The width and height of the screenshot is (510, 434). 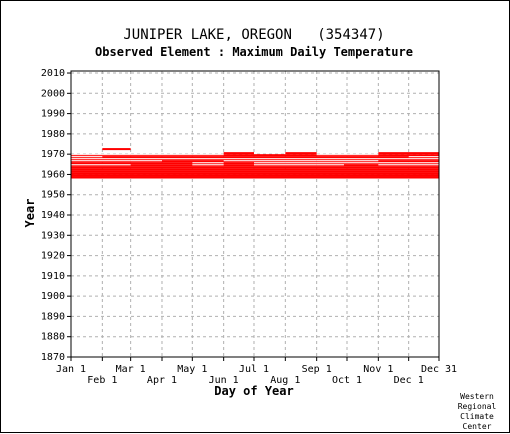 I want to click on y-tick-label: 1960, so click(x=53, y=174).